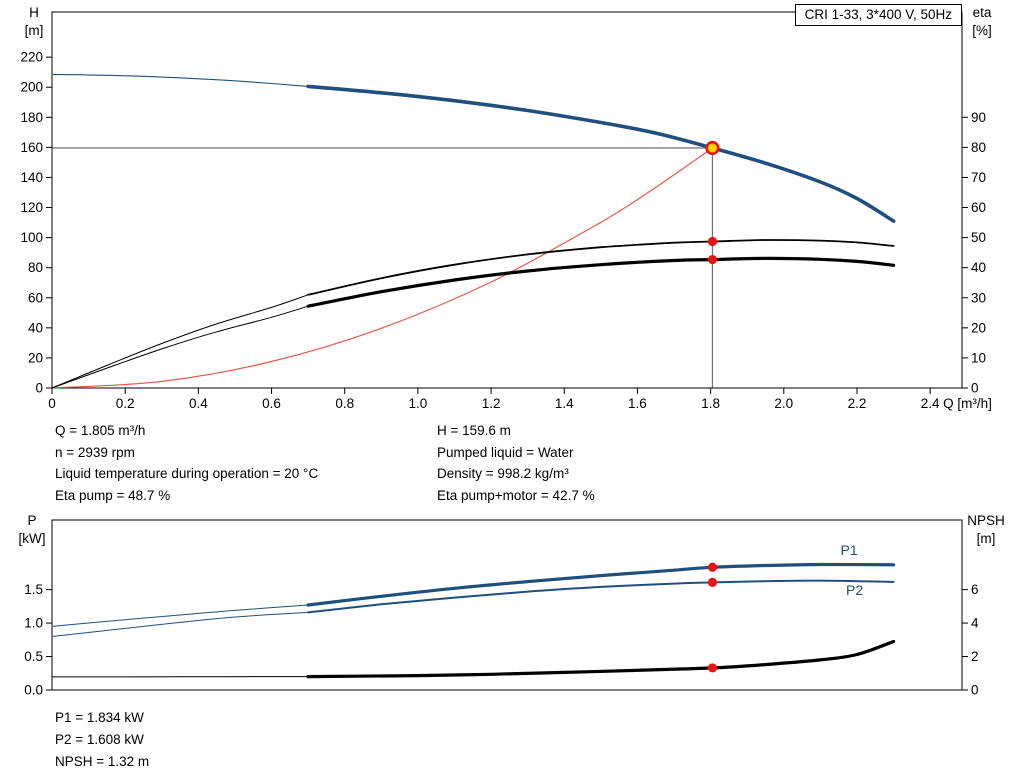 This screenshot has height=781, width=1024. I want to click on curve-head, so click(601, 153).